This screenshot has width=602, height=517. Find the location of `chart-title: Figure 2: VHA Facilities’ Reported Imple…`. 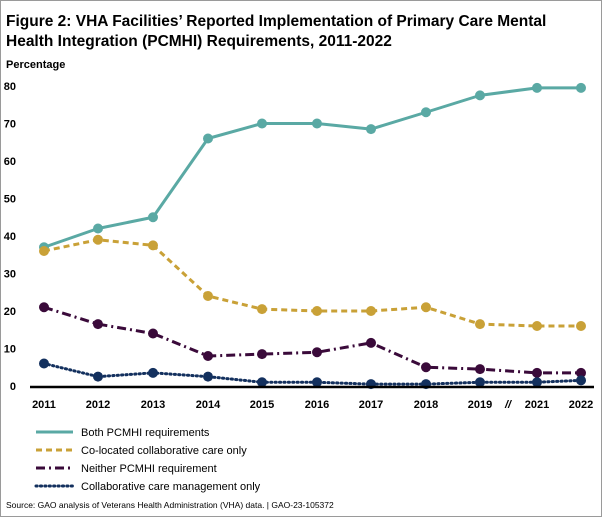

chart-title: Figure 2: VHA Facilities’ Reported Imple… is located at coordinates (276, 31).